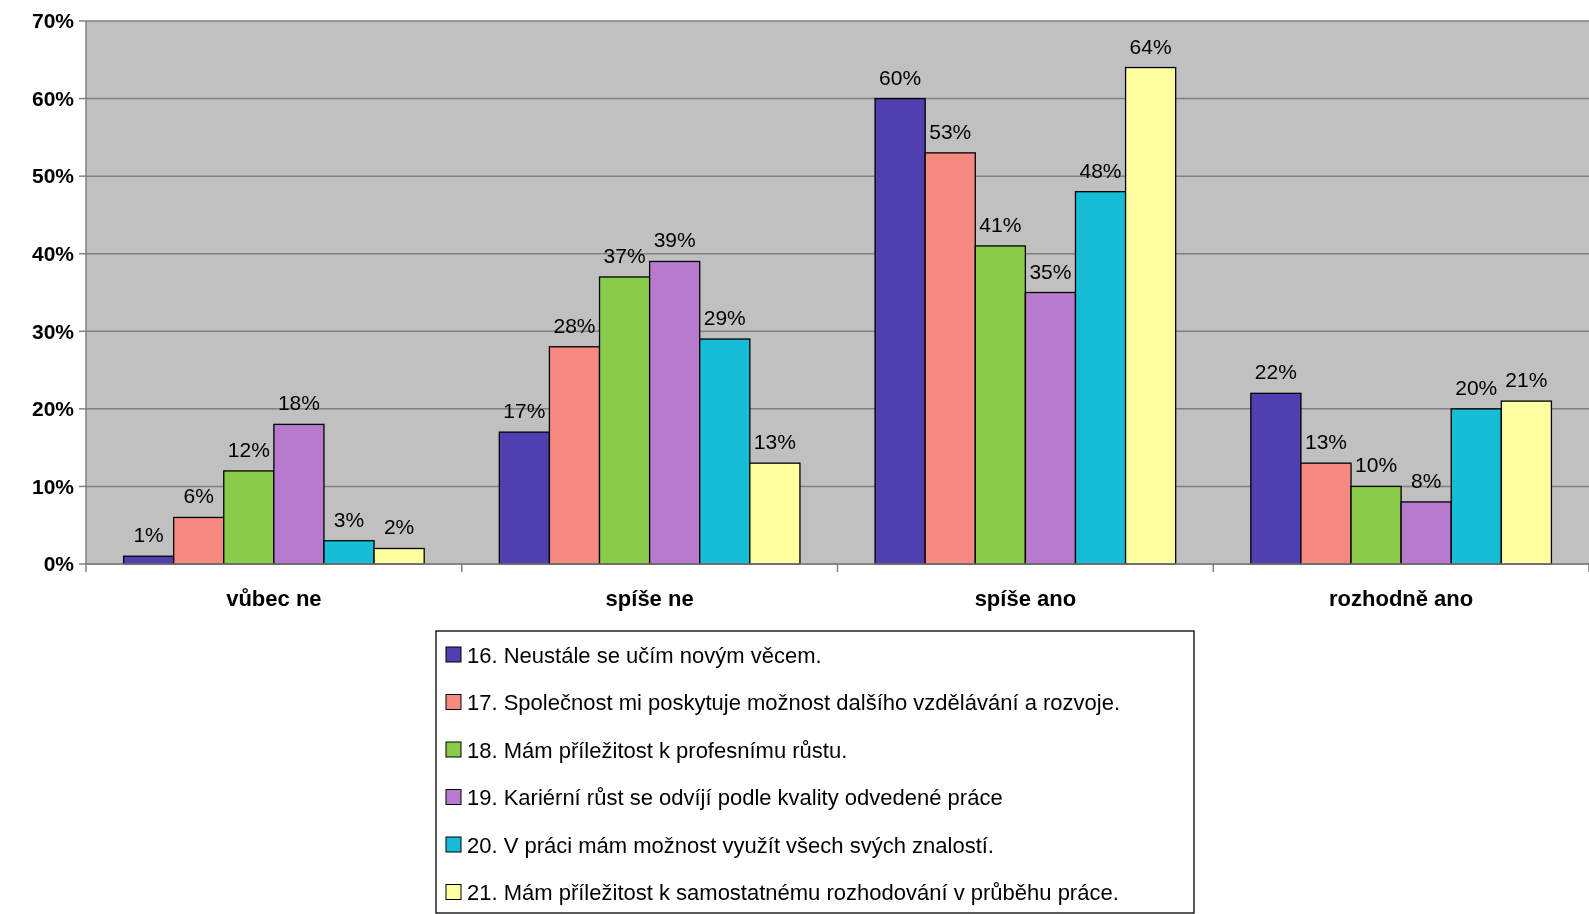 The image size is (1589, 914). I want to click on data-label: 20%, so click(1476, 387).